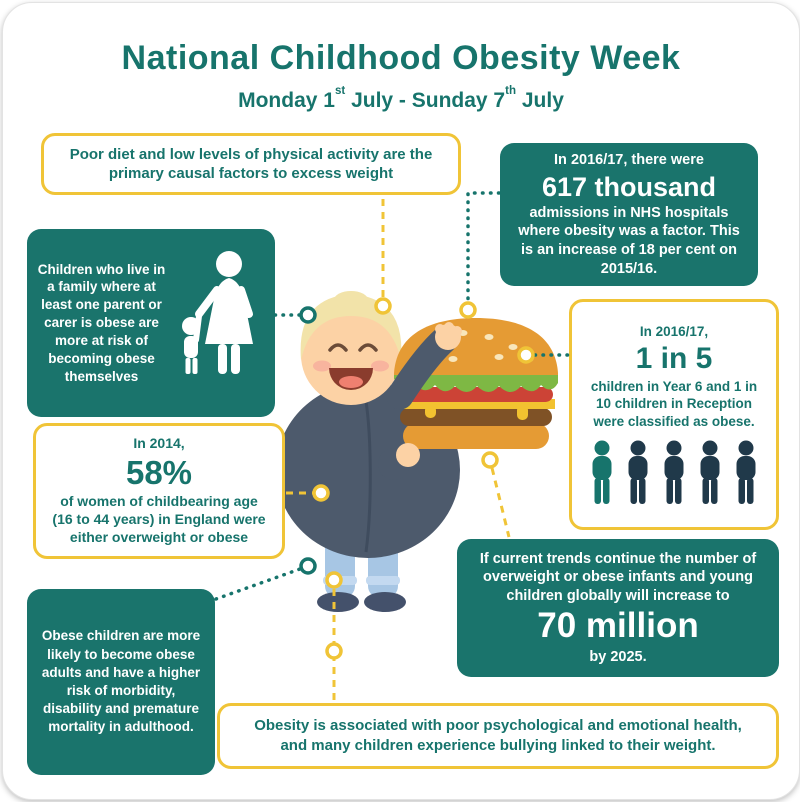 The width and height of the screenshot is (800, 802). What do you see at coordinates (618, 656) in the screenshot?
I see `fact-text: by 2025.` at bounding box center [618, 656].